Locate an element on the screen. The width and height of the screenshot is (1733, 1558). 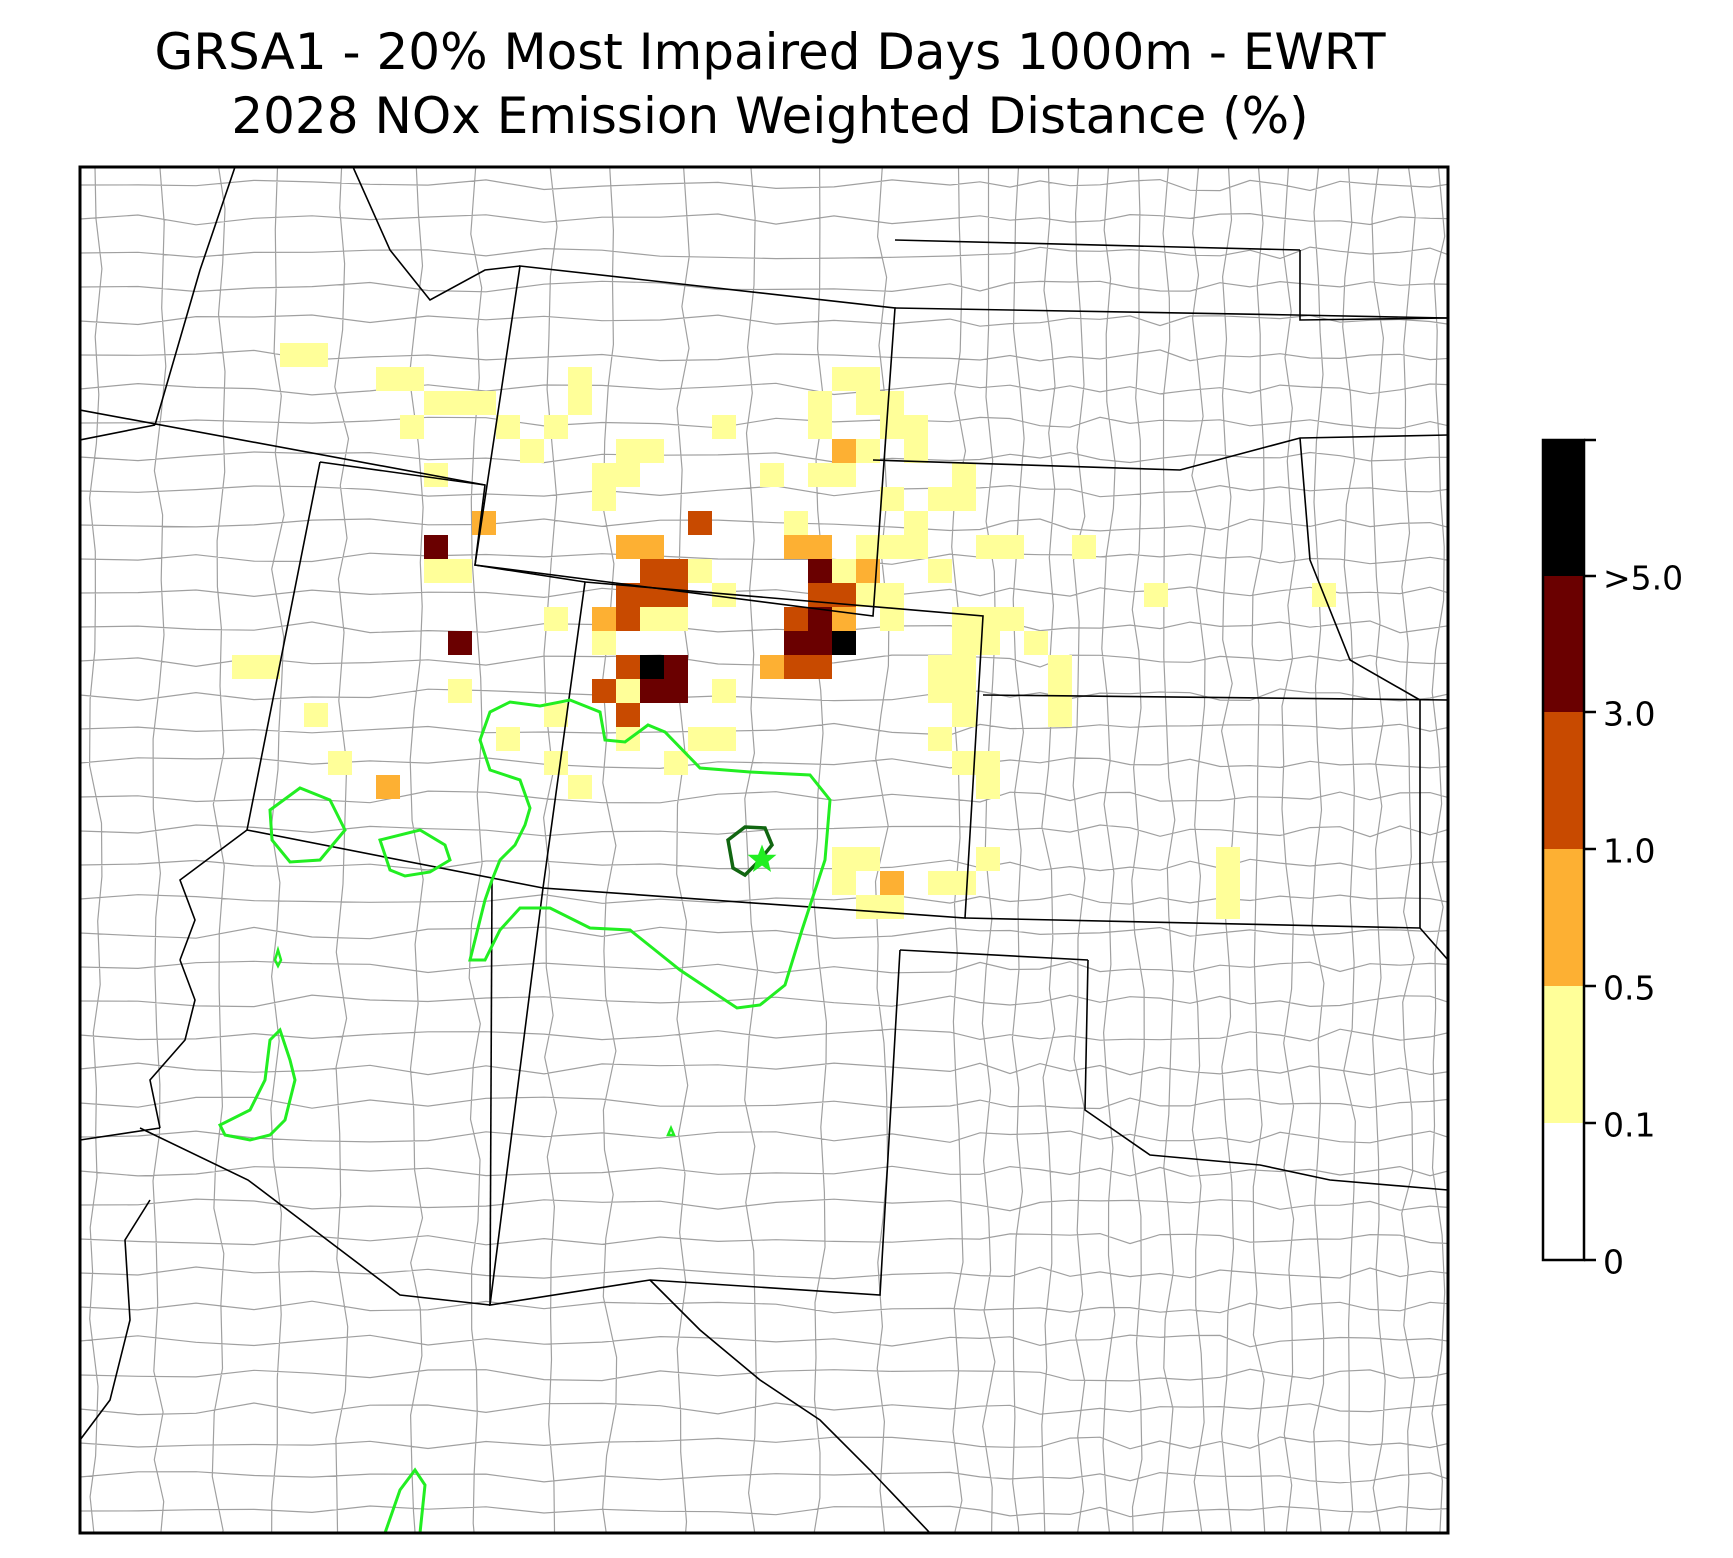
border-az-nm is located at coordinates (491, 1092).